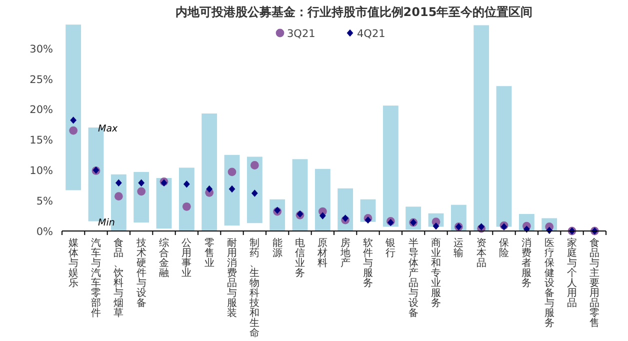  What do you see at coordinates (108, 129) in the screenshot?
I see `annotation: Max` at bounding box center [108, 129].